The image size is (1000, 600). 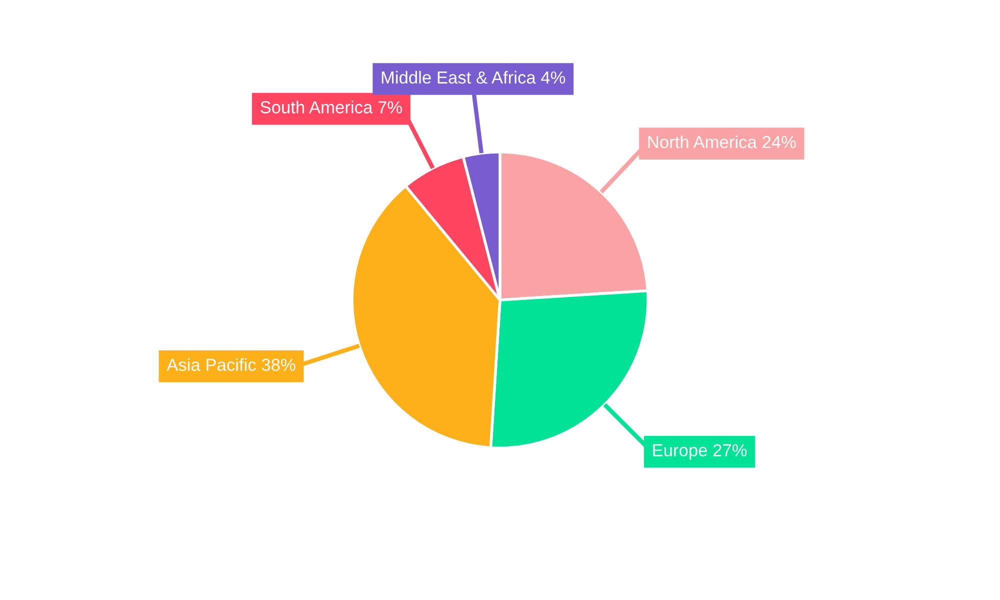 I want to click on slice-label: Middle East & Africa 4%, so click(x=474, y=77).